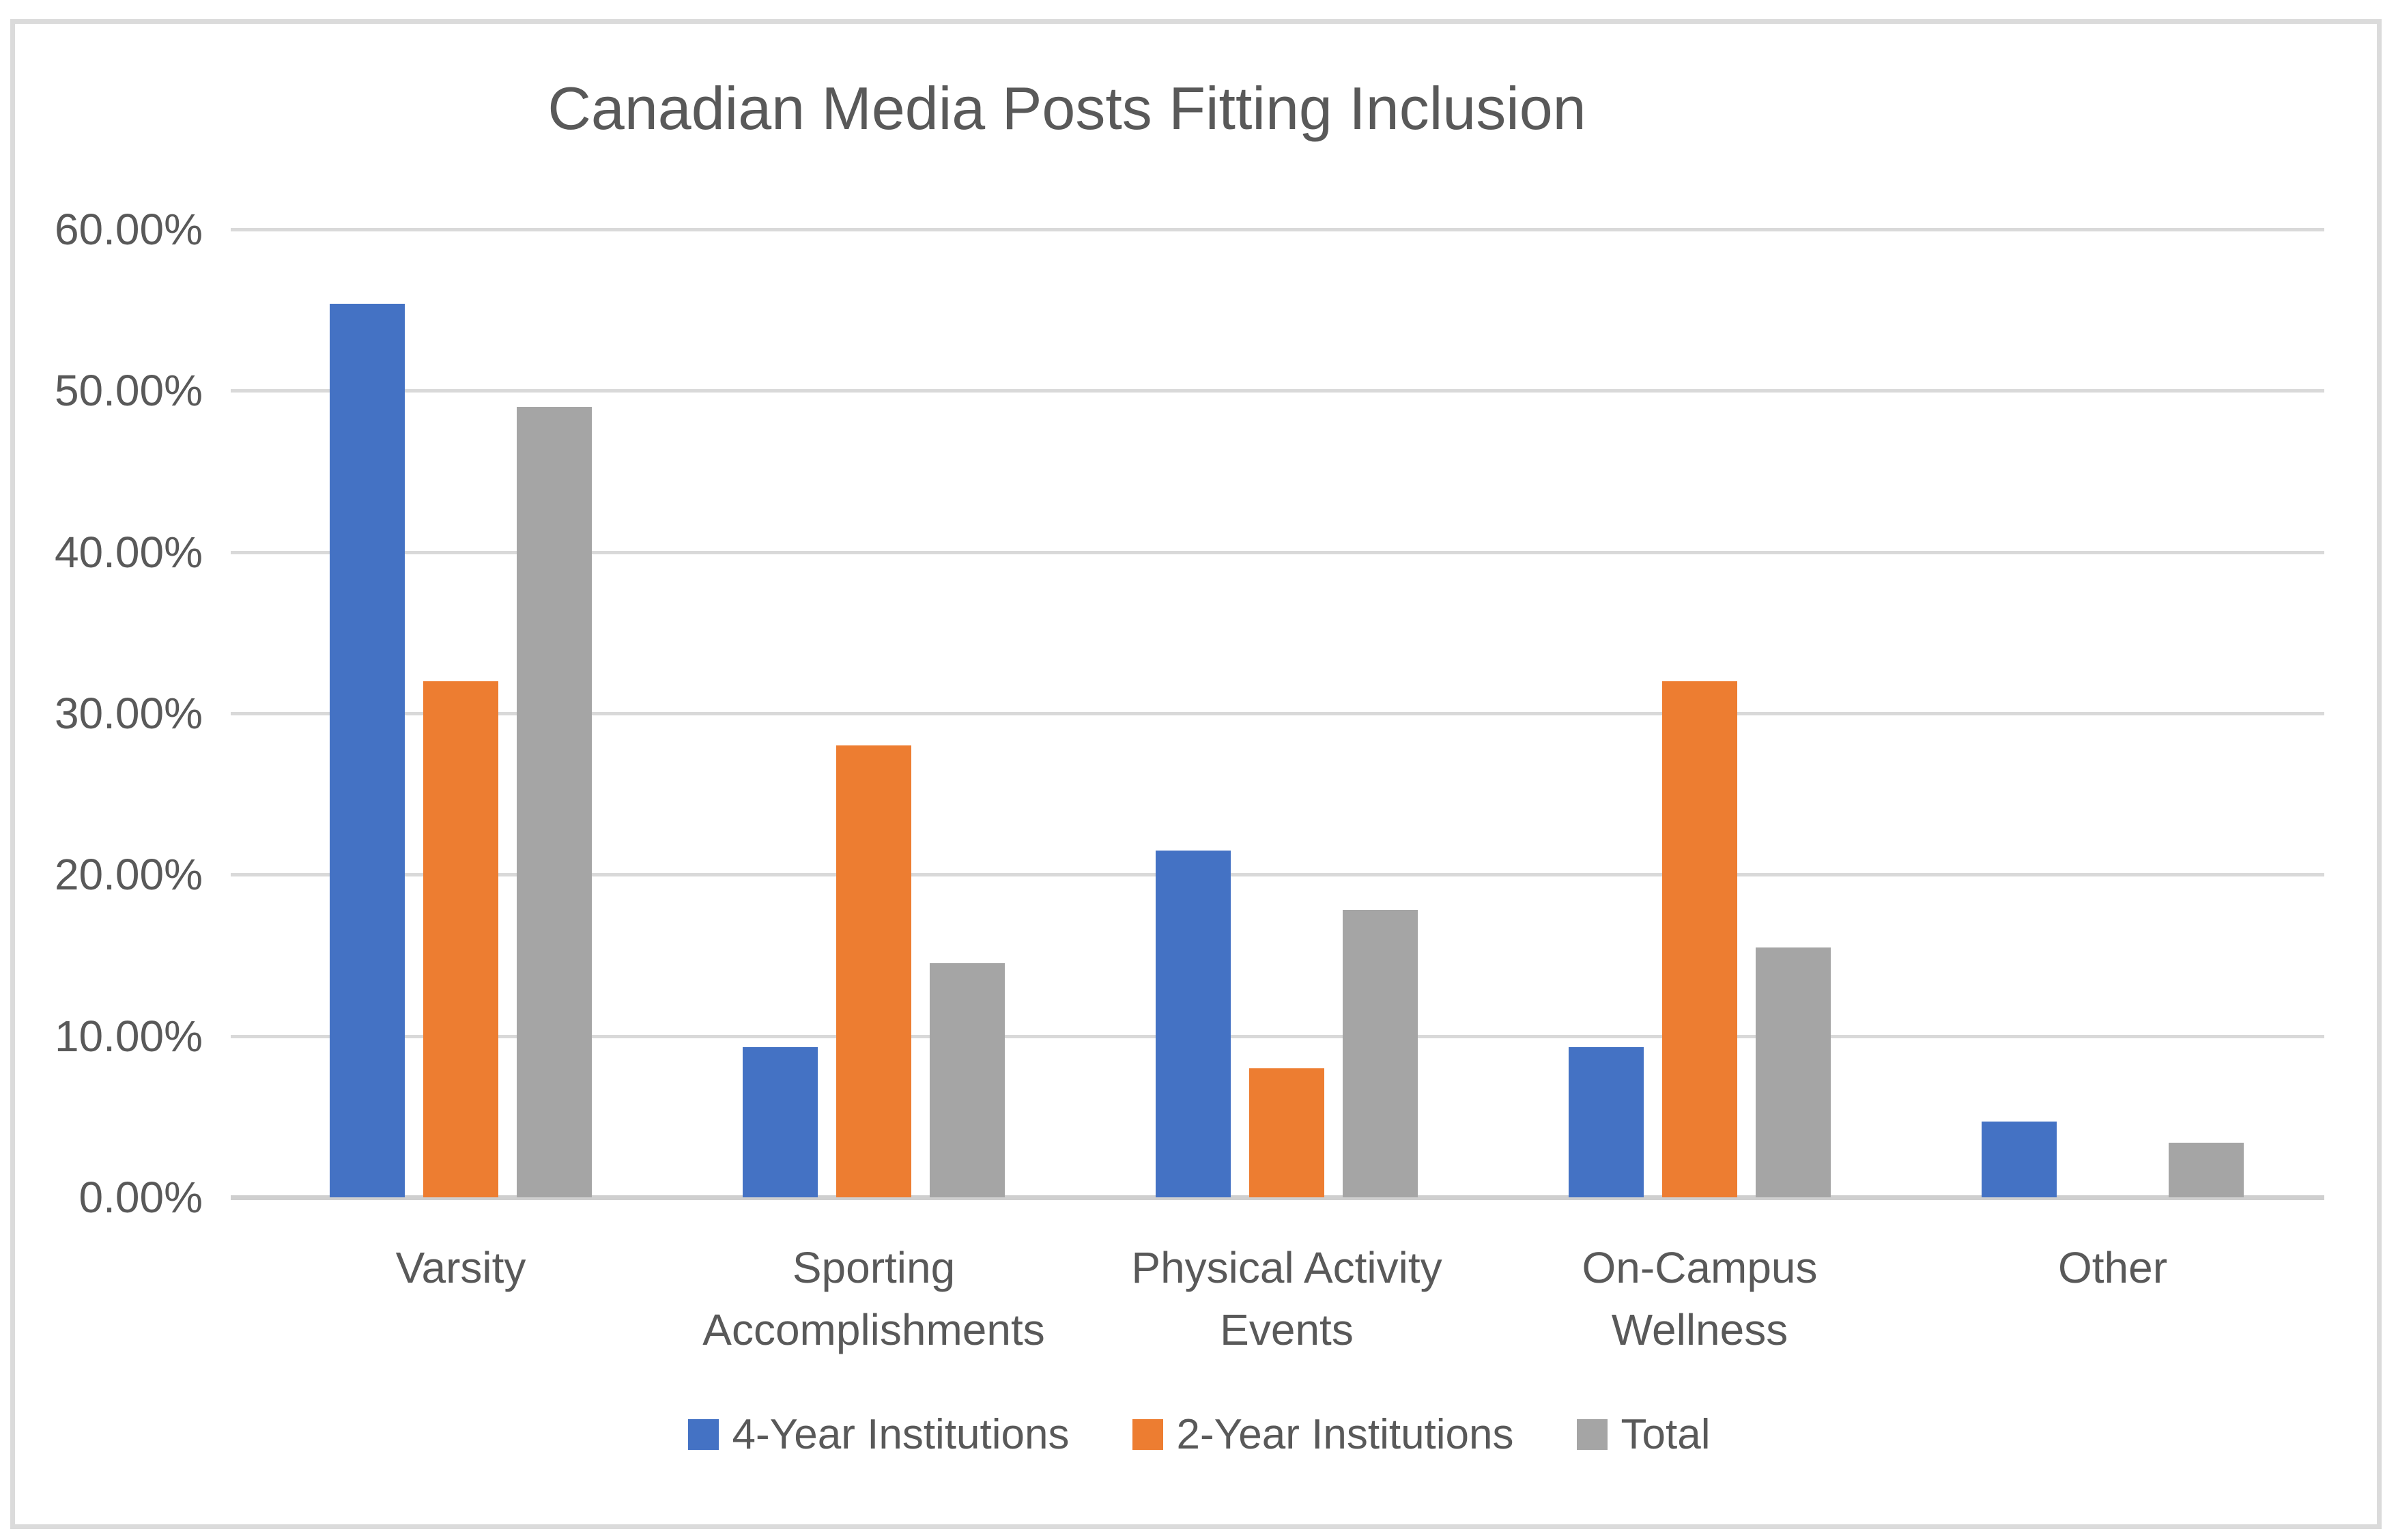 Image resolution: width=2398 pixels, height=1540 pixels. Describe the element at coordinates (873, 1298) in the screenshot. I see `category-label: Sporting Accomplishments` at that location.